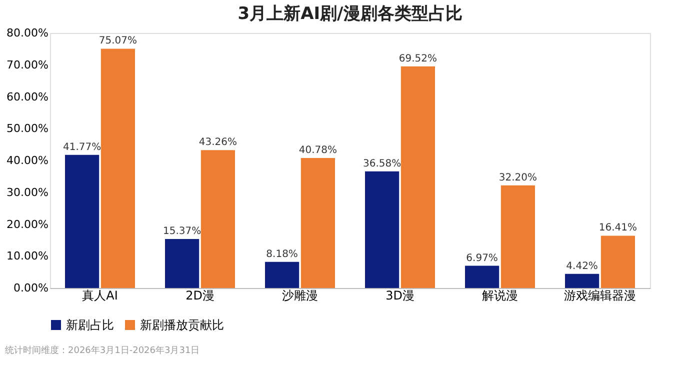 Image resolution: width=690 pixels, height=388 pixels. Describe the element at coordinates (418, 58) in the screenshot. I see `data-label: 69.52%` at that location.